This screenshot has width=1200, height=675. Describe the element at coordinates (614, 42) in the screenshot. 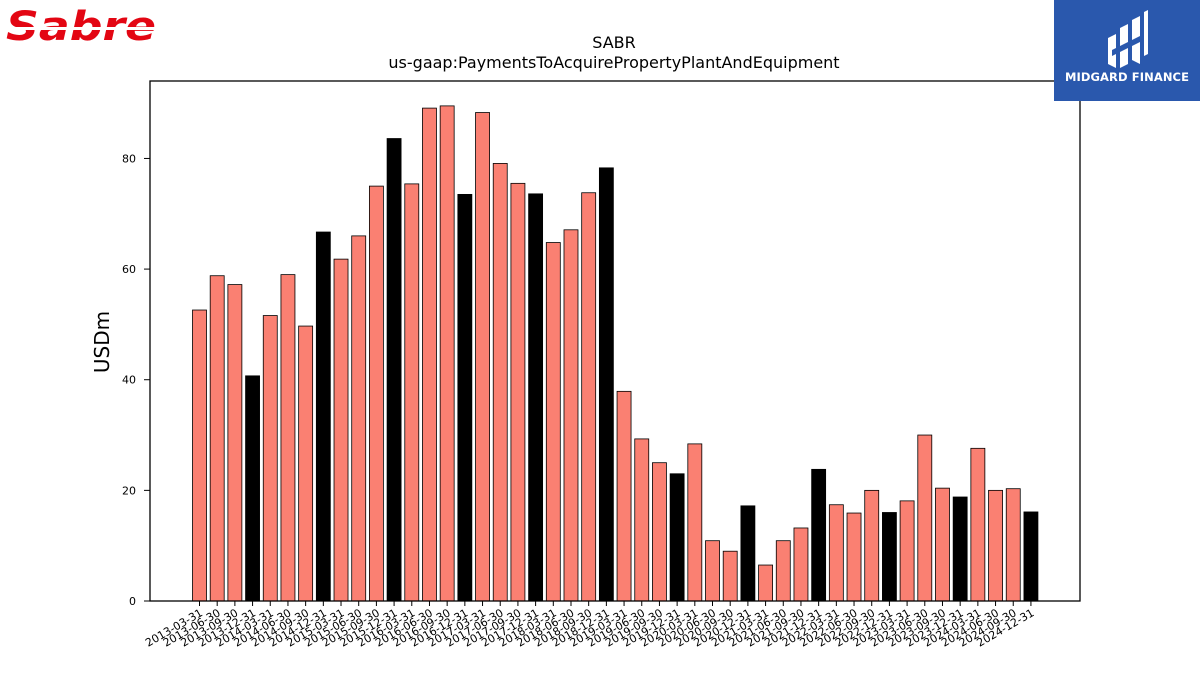

I see `chart-title: SABR` at that location.